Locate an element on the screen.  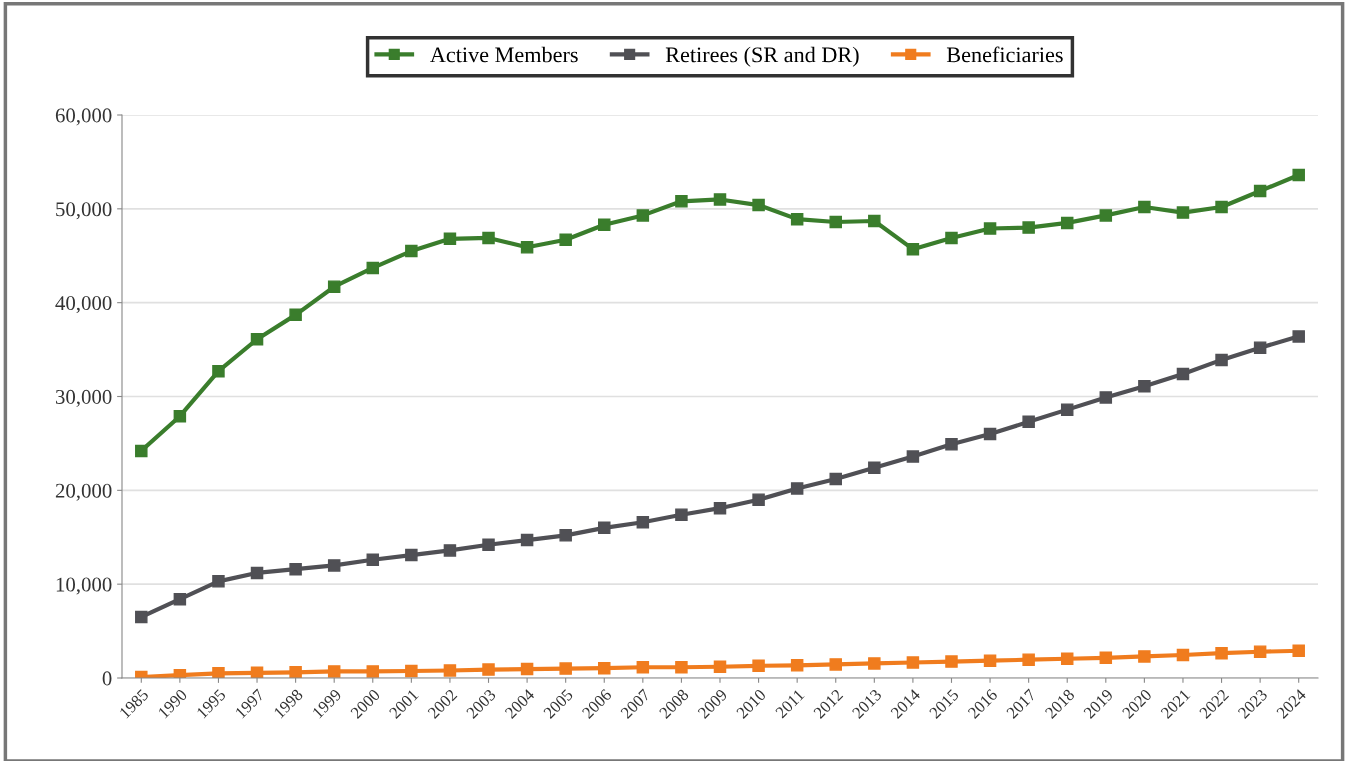
y-tick-label: 10,000 is located at coordinates (84, 586).